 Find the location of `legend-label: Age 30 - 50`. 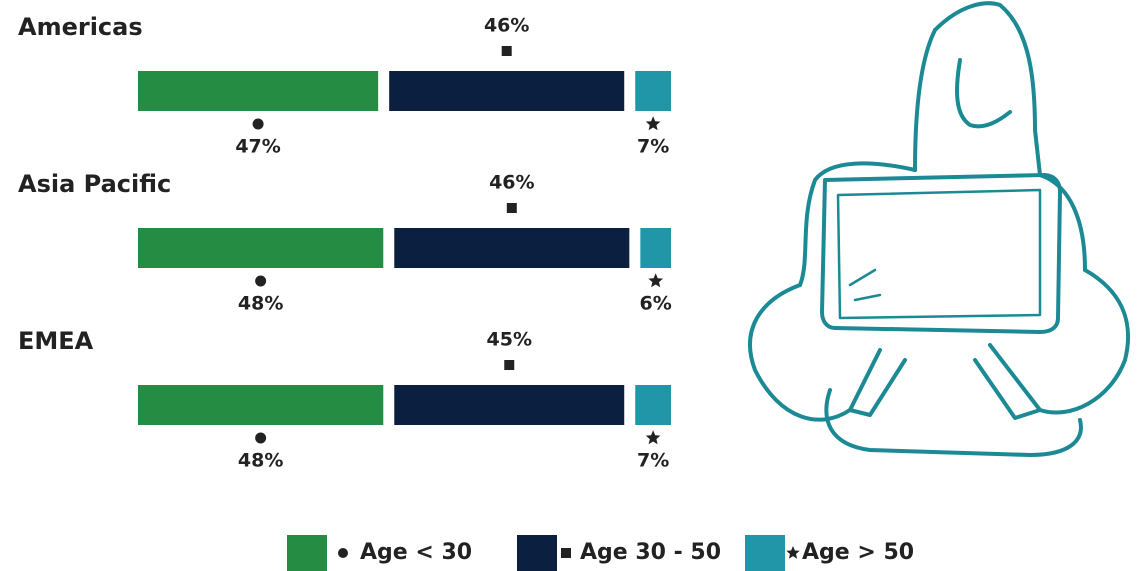

legend-label: Age 30 - 50 is located at coordinates (650, 552).